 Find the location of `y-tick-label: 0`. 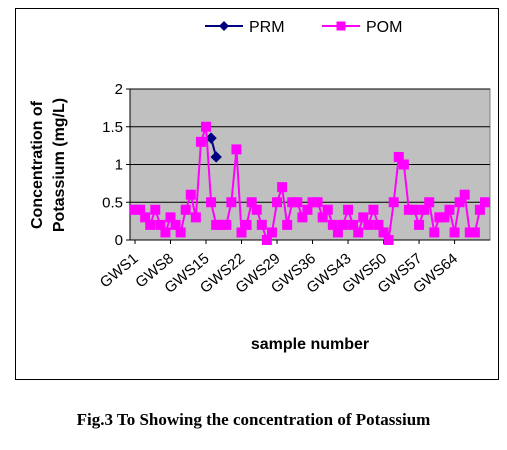

y-tick-label: 0 is located at coordinates (119, 240).